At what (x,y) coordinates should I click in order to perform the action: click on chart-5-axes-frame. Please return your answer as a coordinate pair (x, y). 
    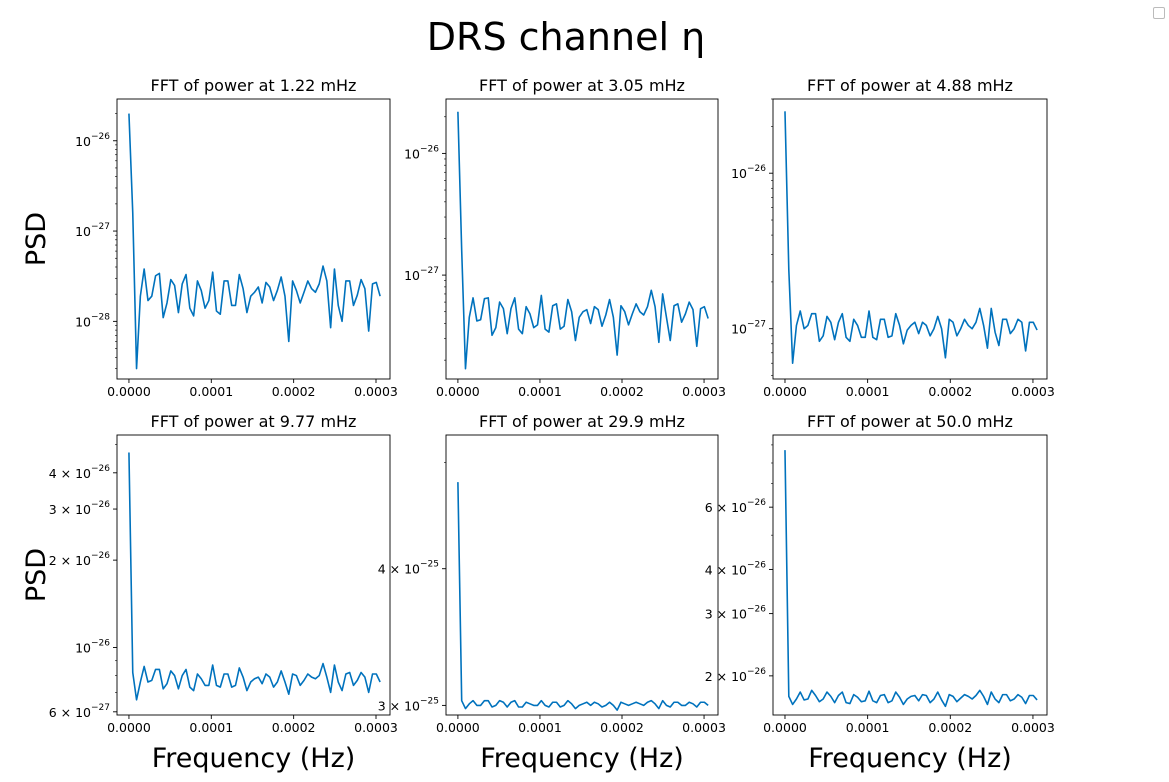
    Looking at the image, I should click on (582, 575).